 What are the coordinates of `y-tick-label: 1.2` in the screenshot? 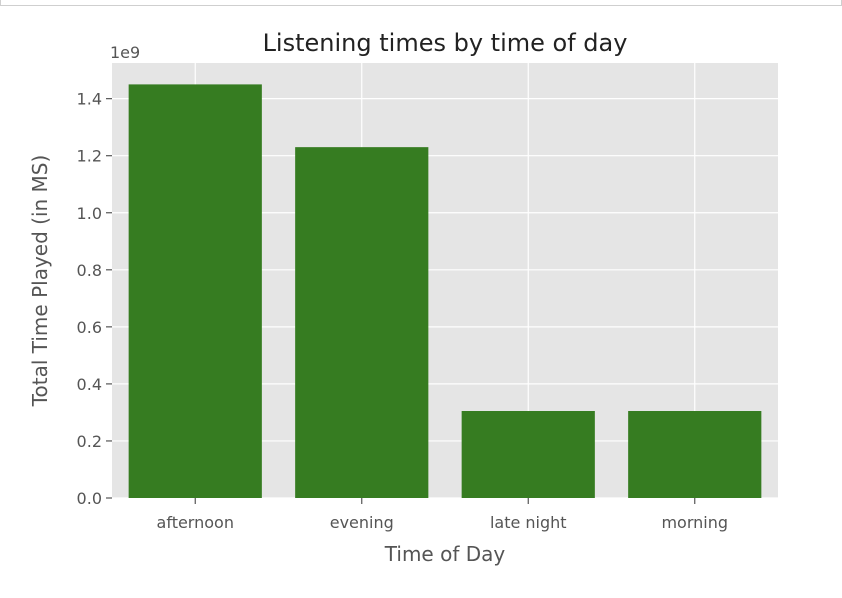 It's located at (89, 156).